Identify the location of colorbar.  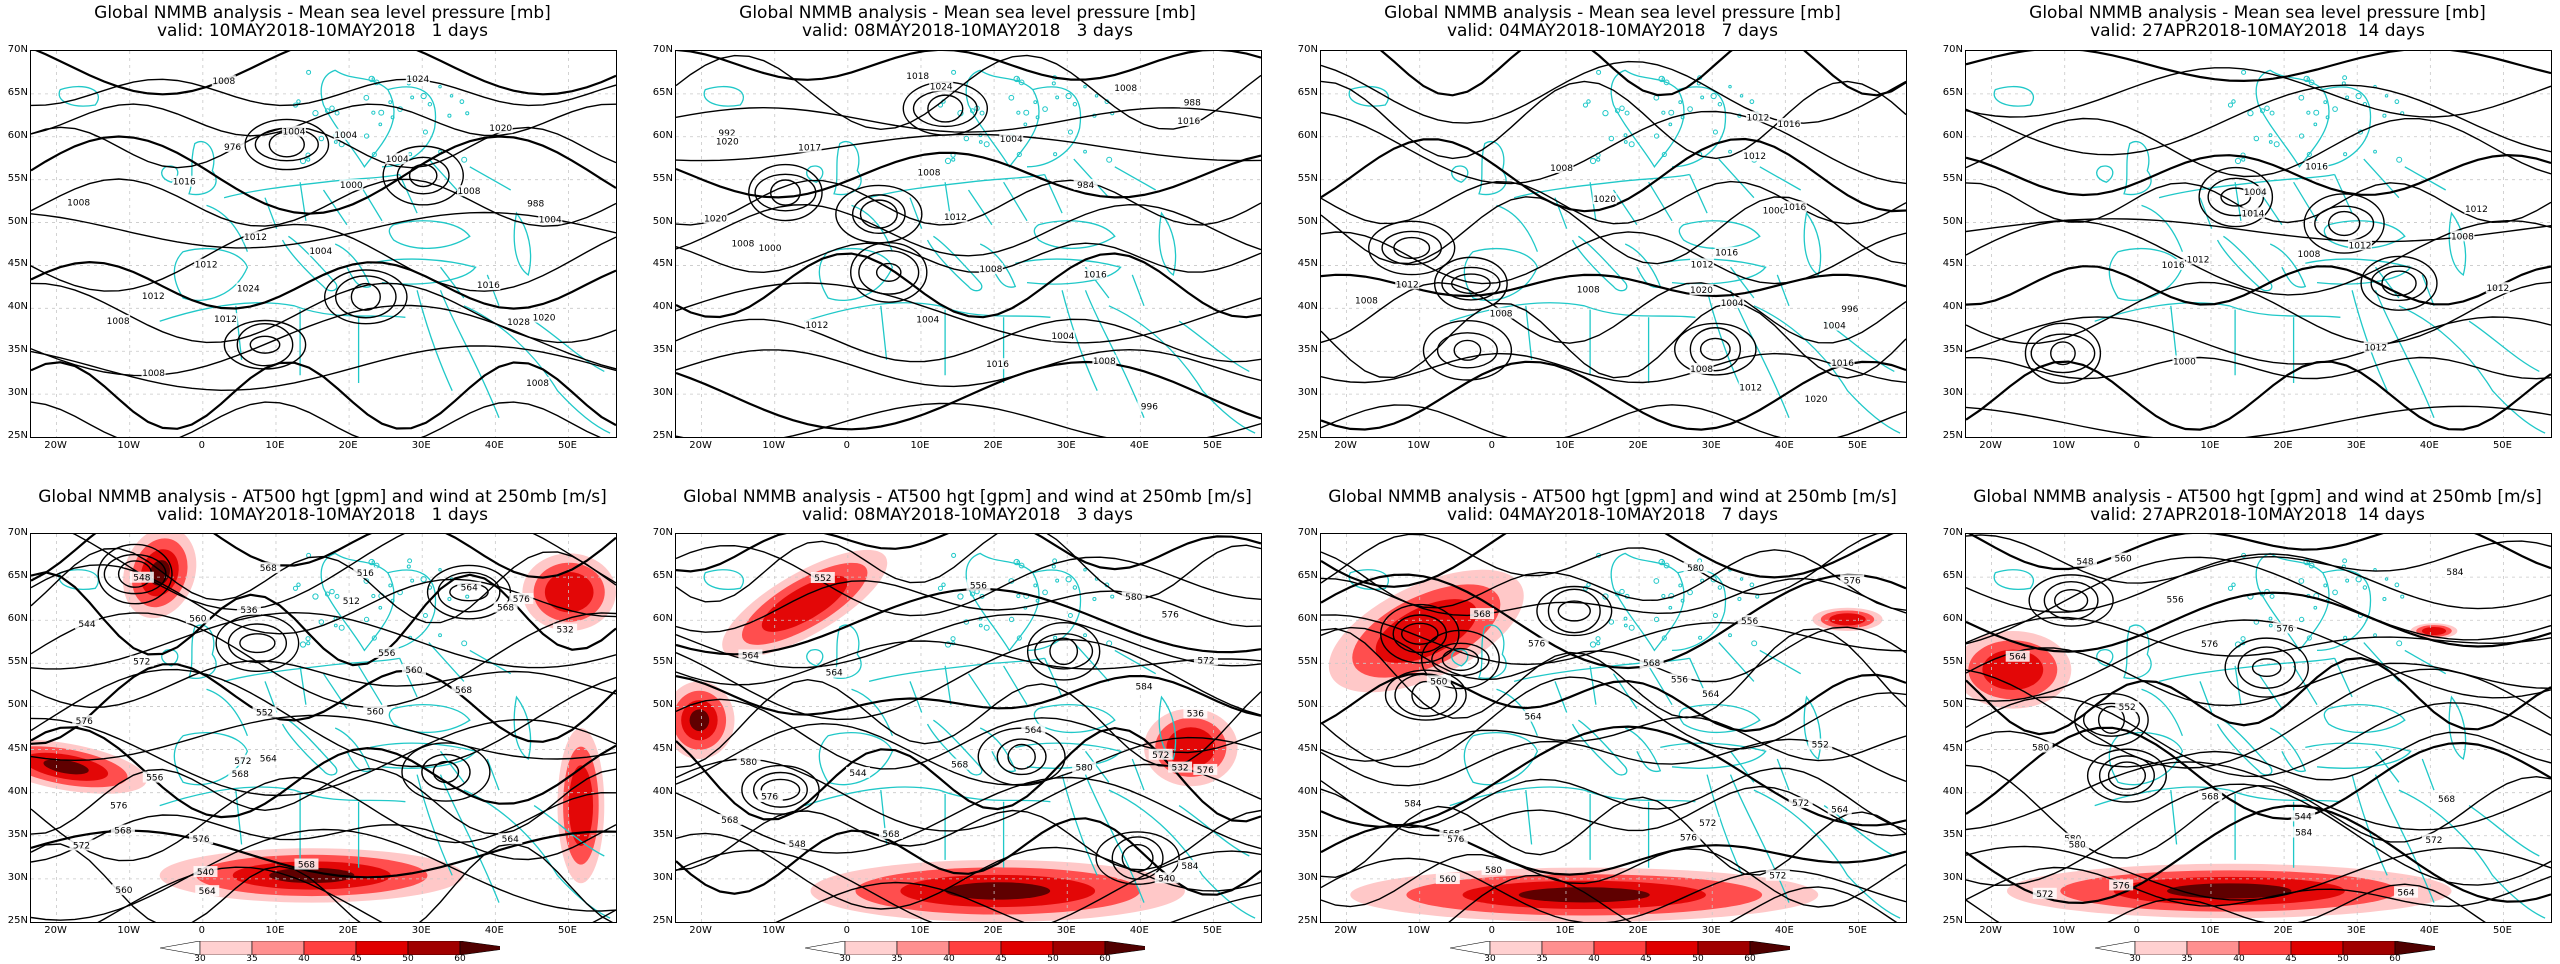
(1626, 948).